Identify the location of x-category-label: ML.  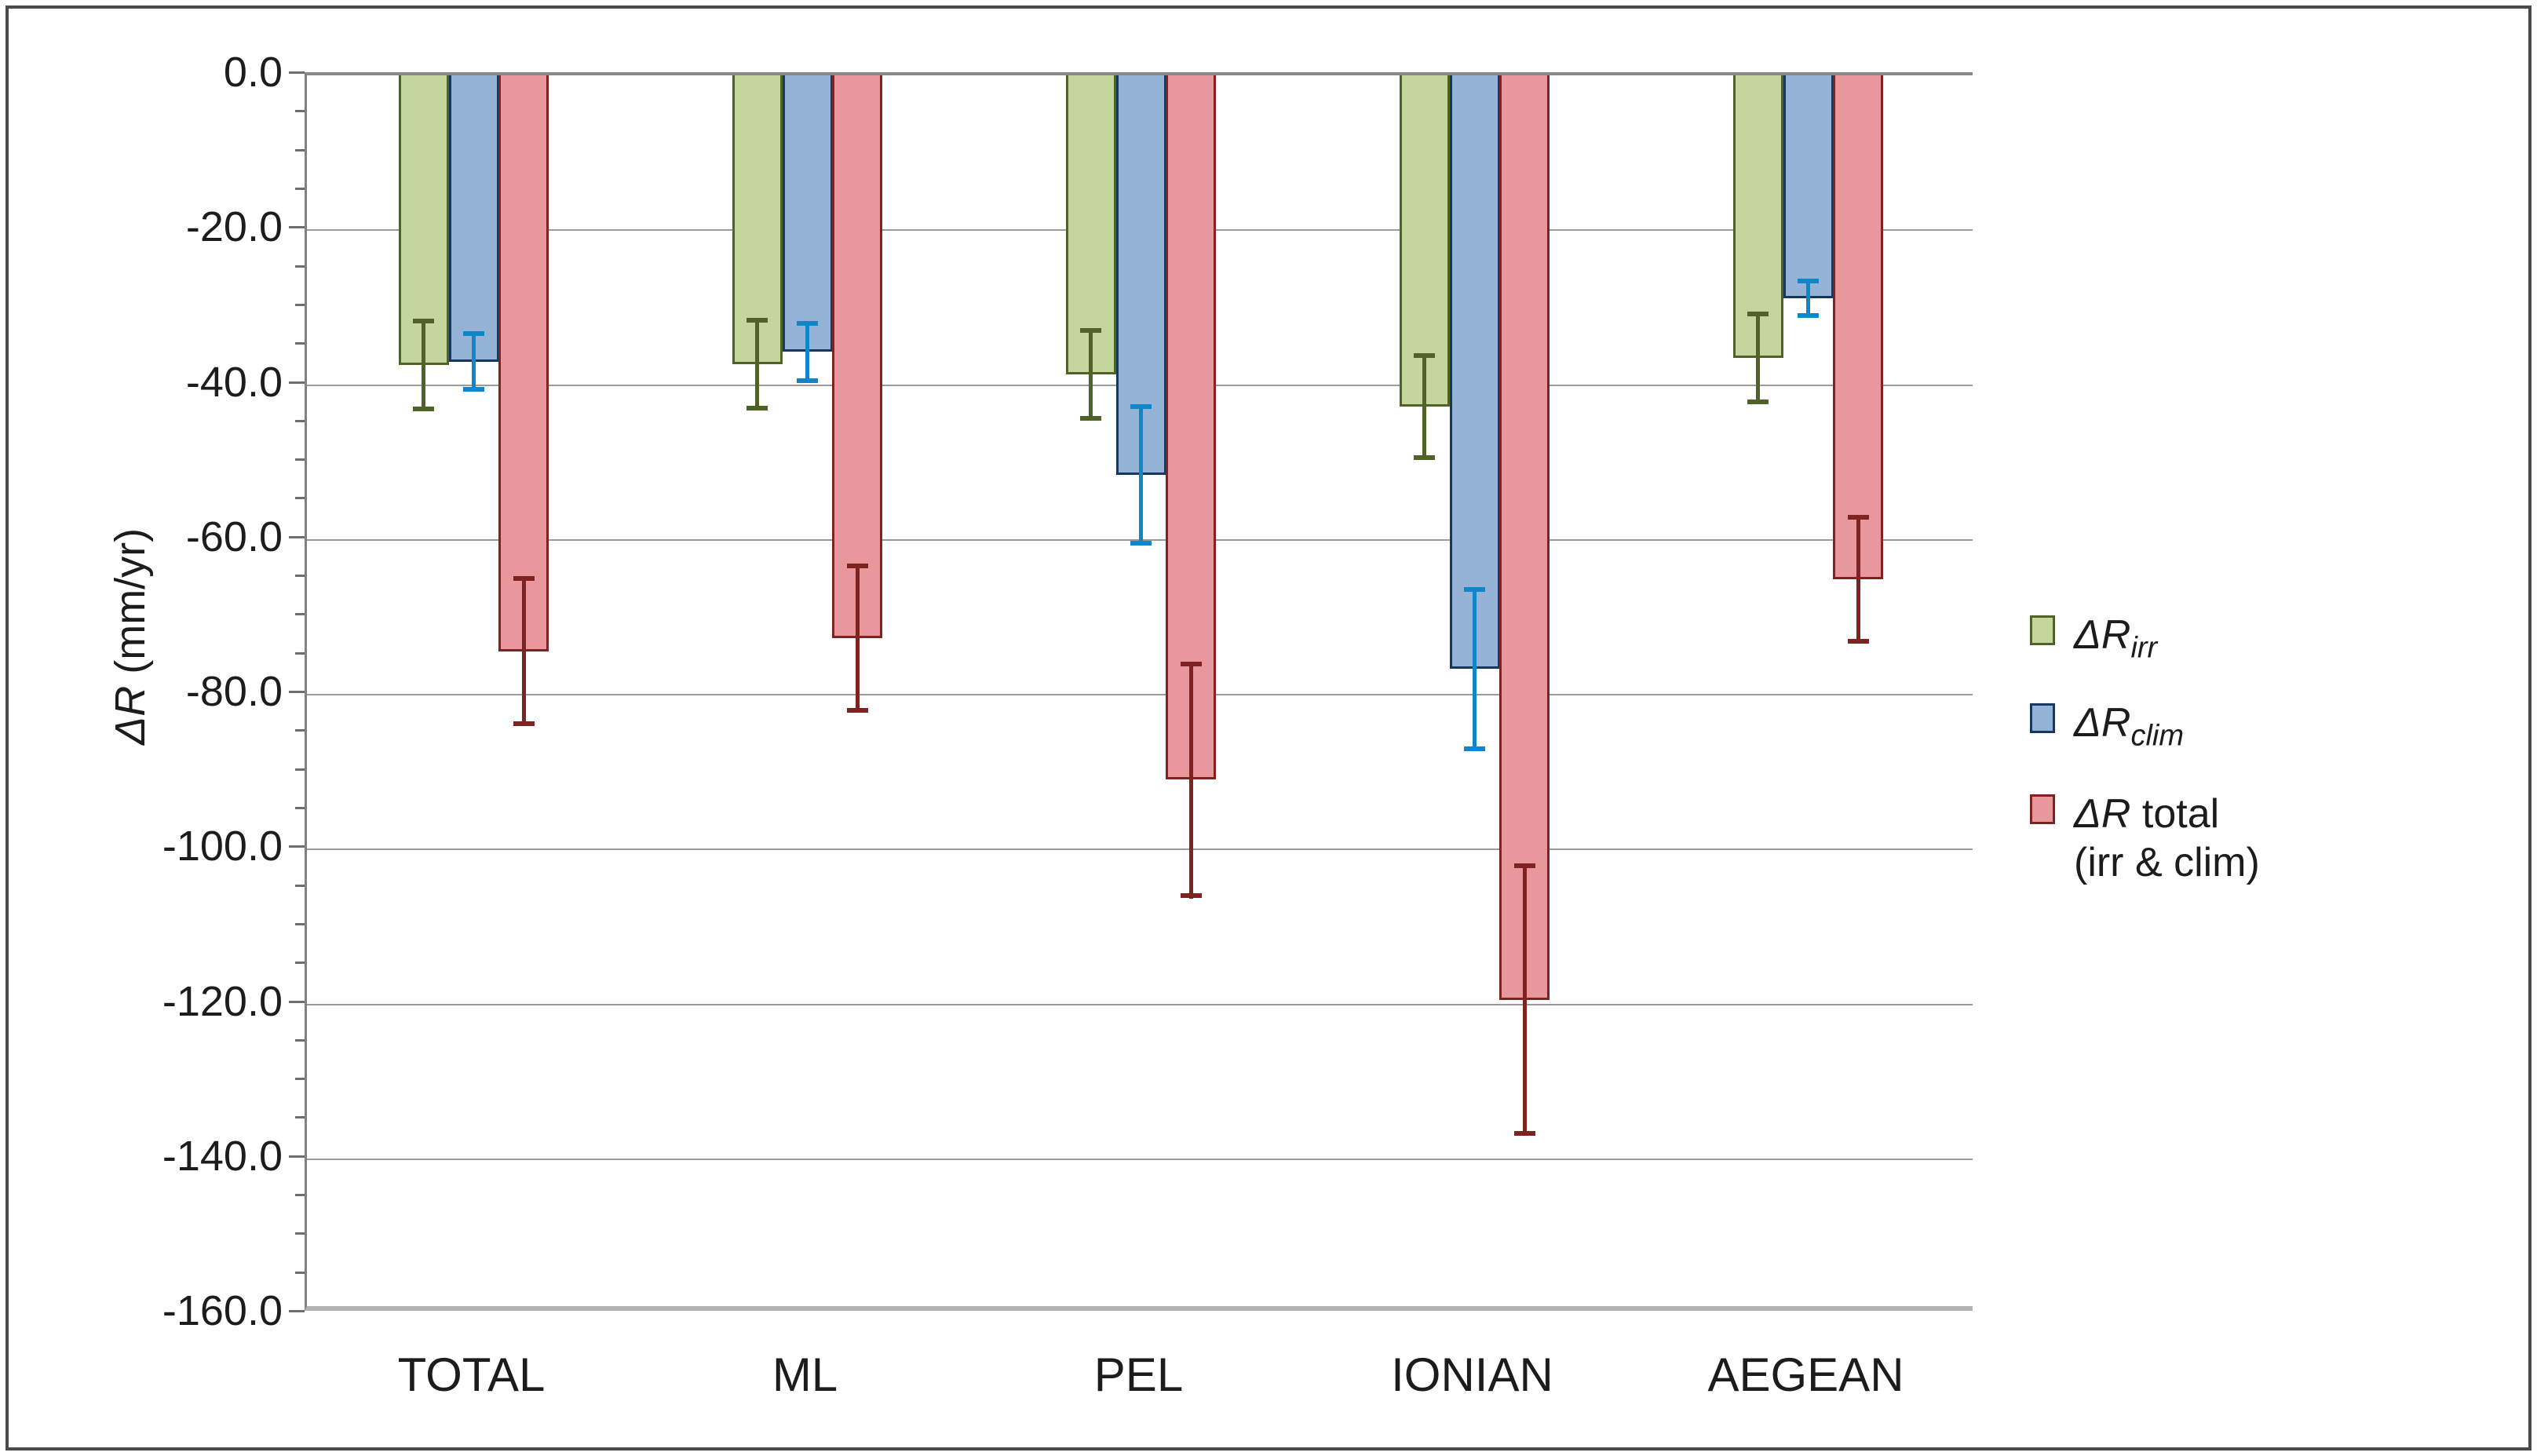
(805, 1374).